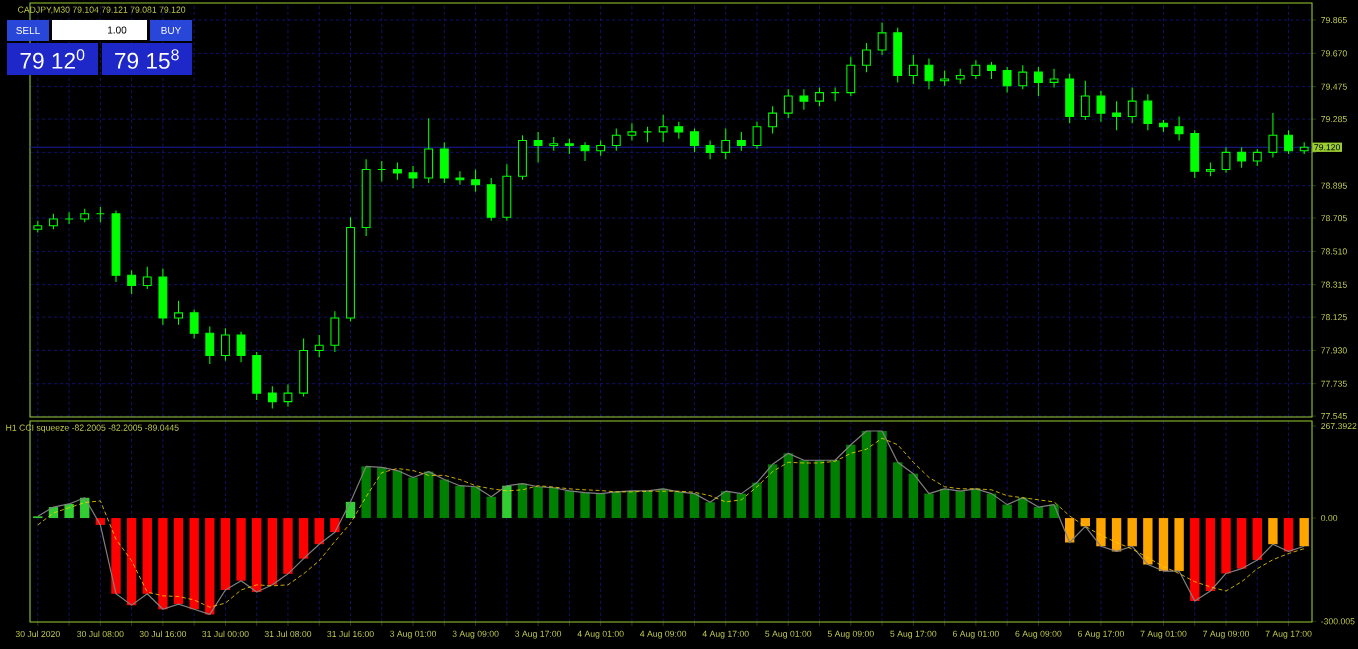 The height and width of the screenshot is (649, 1358). Describe the element at coordinates (225, 634) in the screenshot. I see `x-tick-label: 31 Jul 00:00` at that location.